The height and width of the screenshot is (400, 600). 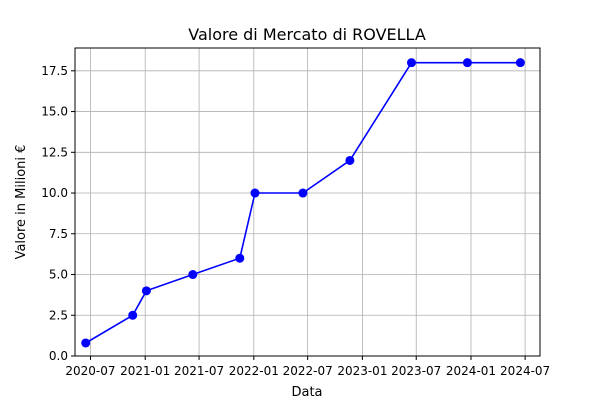 I want to click on y-tick-label: 17.5, so click(x=54, y=71).